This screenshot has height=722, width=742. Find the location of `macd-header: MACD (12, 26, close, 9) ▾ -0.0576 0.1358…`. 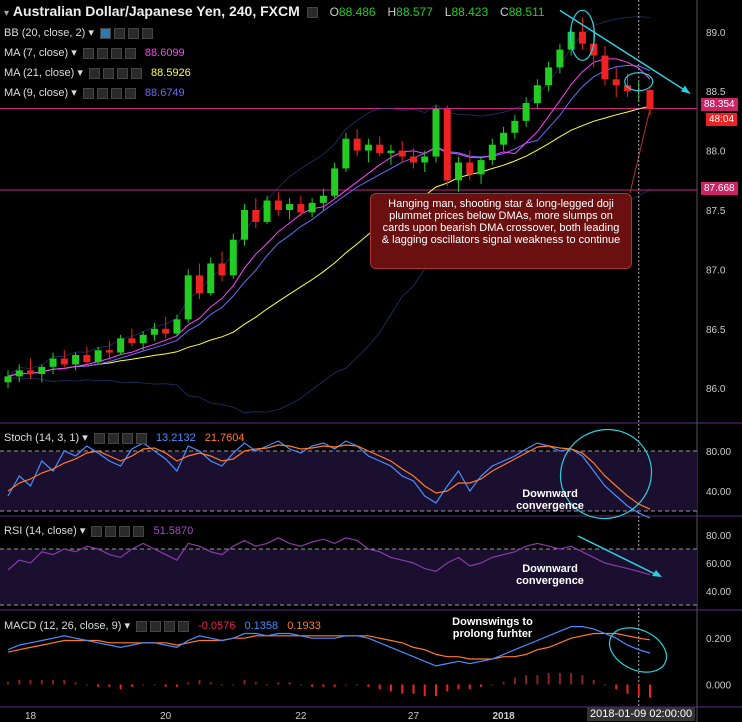

macd-header: MACD (12, 26, close, 9) ▾ -0.0576 0.1358… is located at coordinates (162, 625).